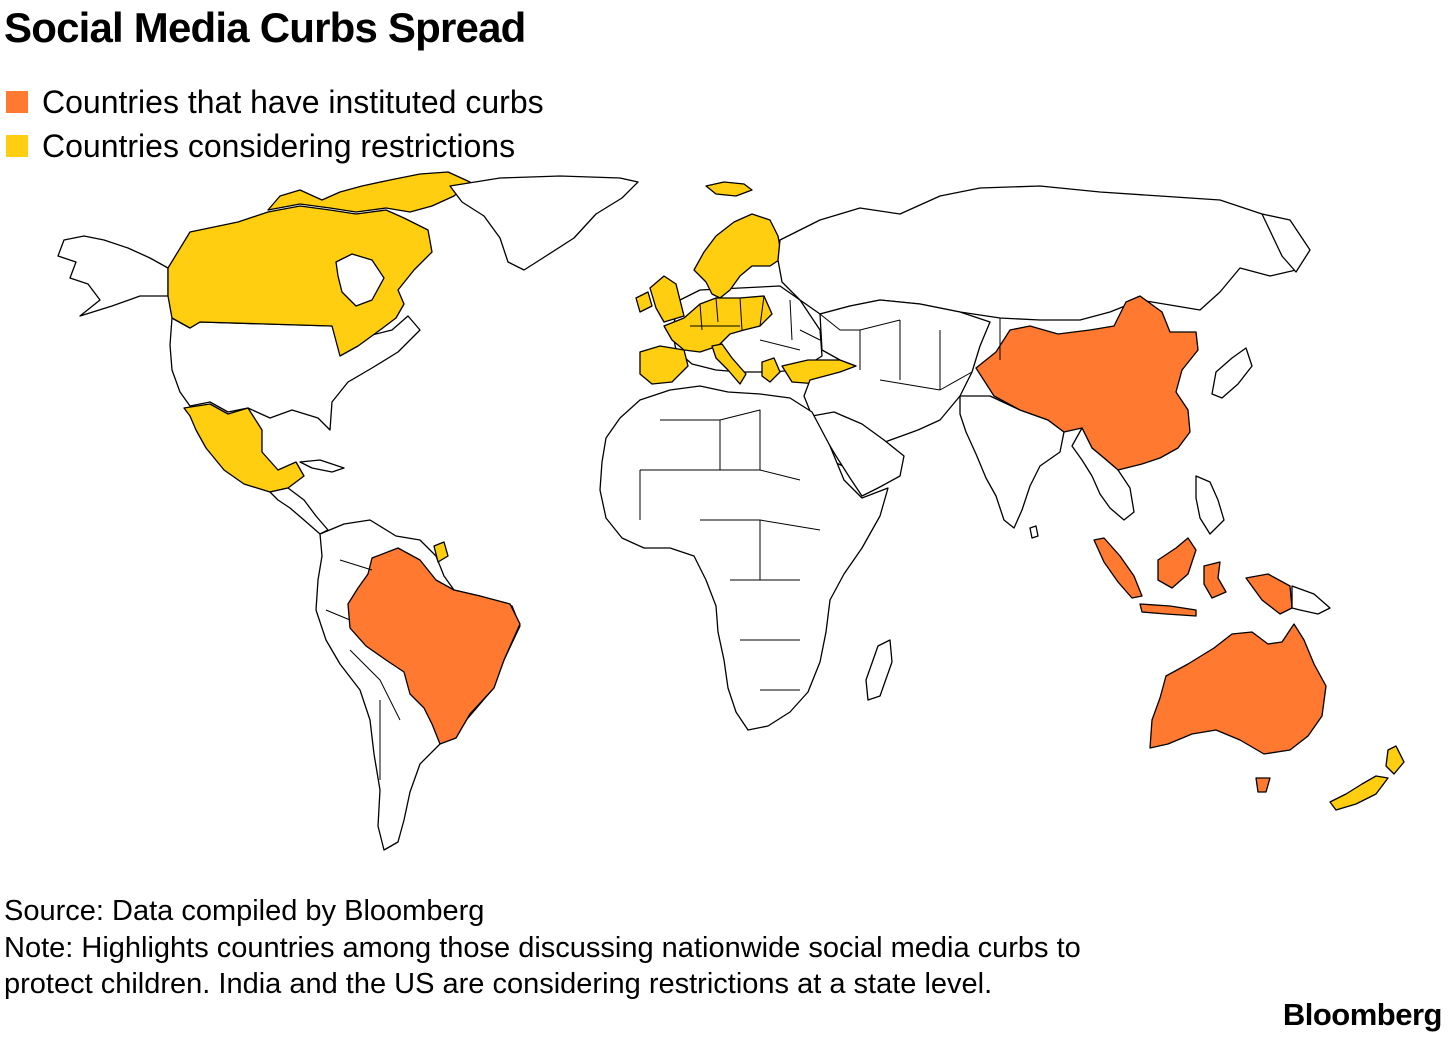 The height and width of the screenshot is (1041, 1456). What do you see at coordinates (729, 364) in the screenshot?
I see `country-italy` at bounding box center [729, 364].